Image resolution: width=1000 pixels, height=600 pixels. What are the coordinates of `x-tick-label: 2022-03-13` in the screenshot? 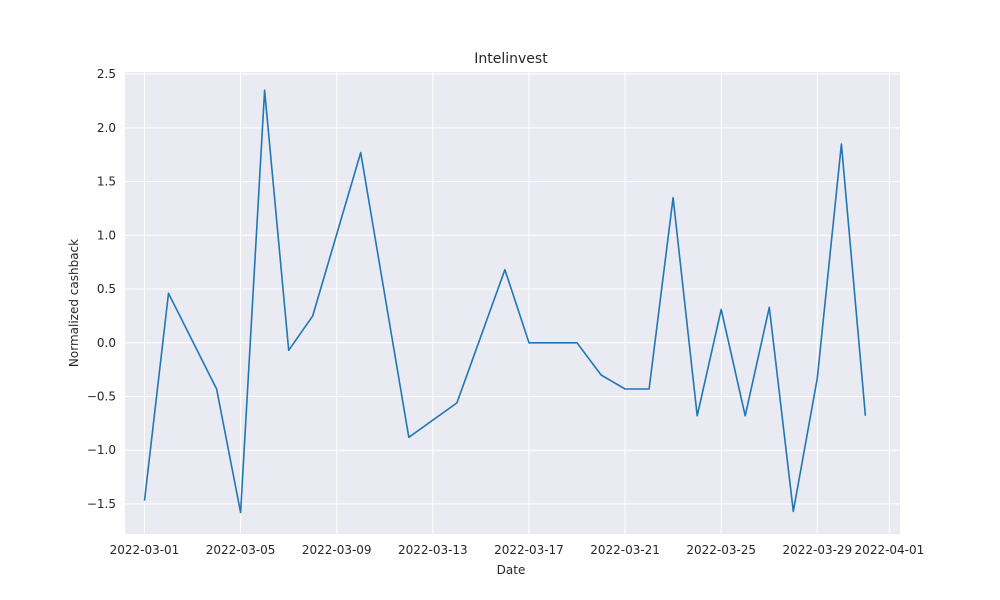 It's located at (433, 550).